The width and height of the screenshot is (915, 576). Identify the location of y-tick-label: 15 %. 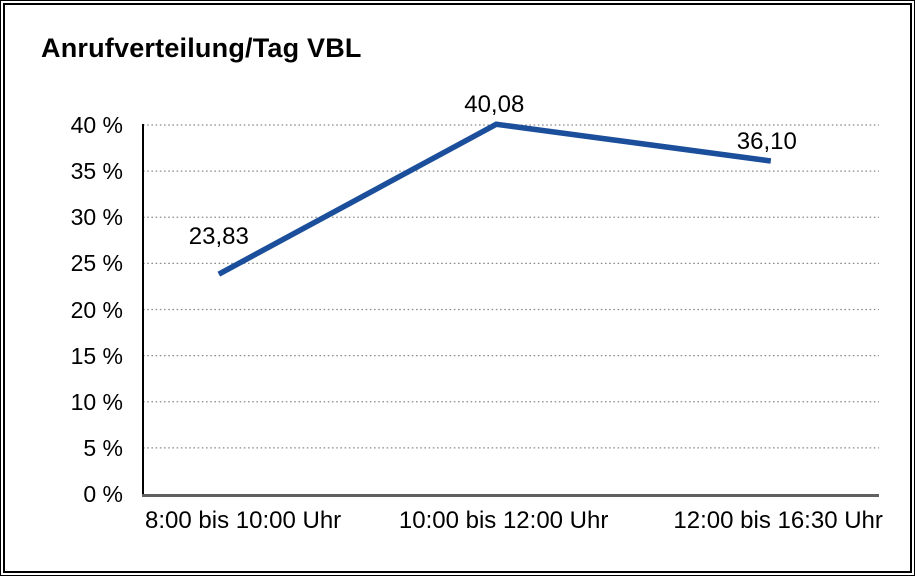
(96, 355).